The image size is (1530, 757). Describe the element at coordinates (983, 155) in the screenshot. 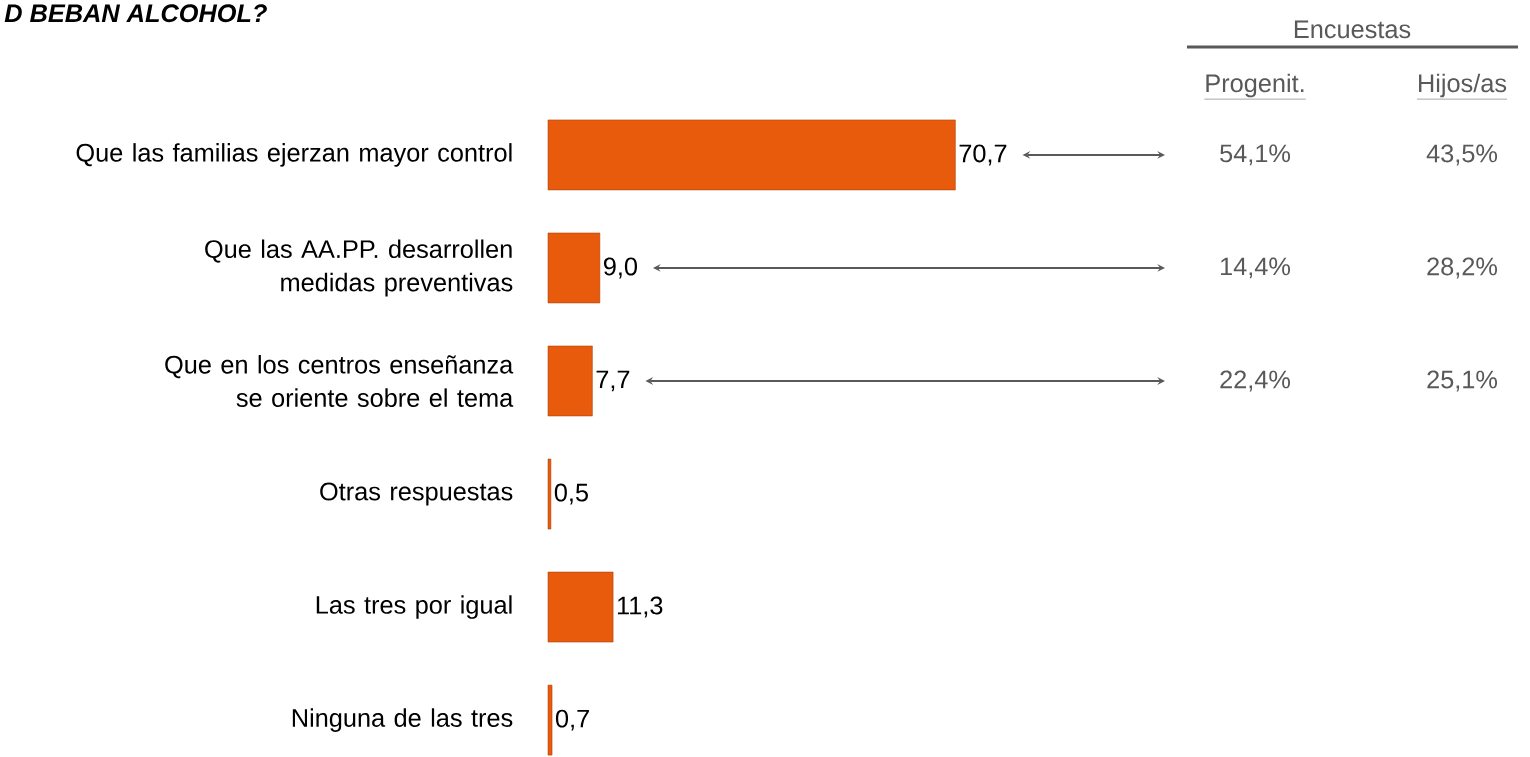

I see `data-label: 70,7` at that location.